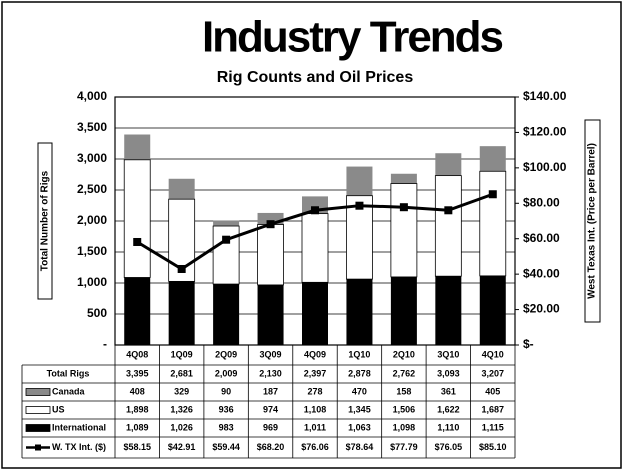  I want to click on x-tick-label: 3Q09, so click(271, 354).